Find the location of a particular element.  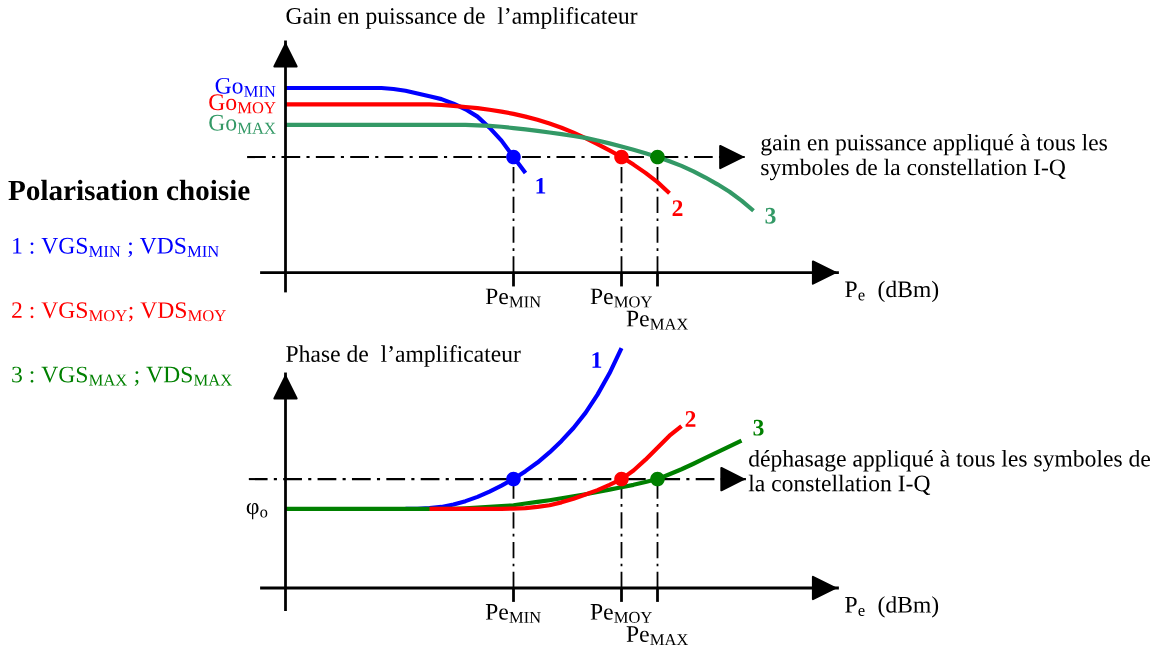

text: φ$_{o}$ is located at coordinates (257, 511).